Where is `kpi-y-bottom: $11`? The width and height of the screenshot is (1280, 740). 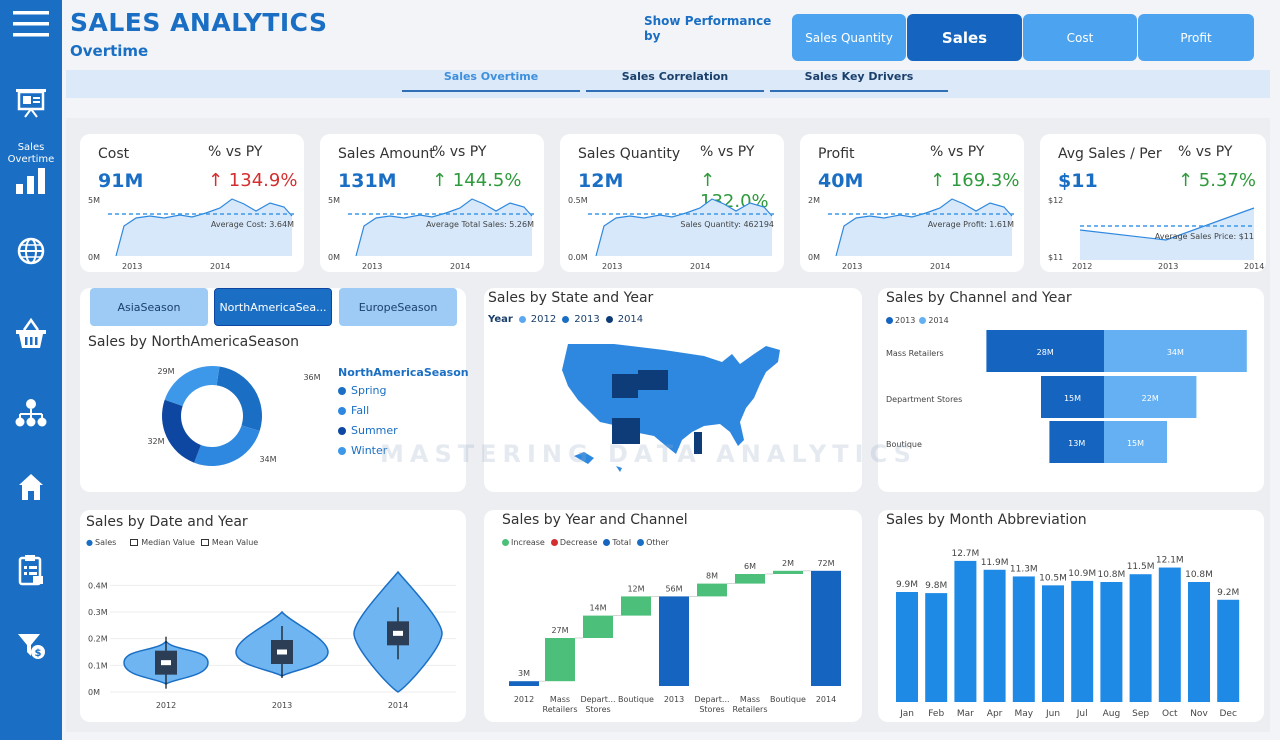 kpi-y-bottom: $11 is located at coordinates (1055, 257).